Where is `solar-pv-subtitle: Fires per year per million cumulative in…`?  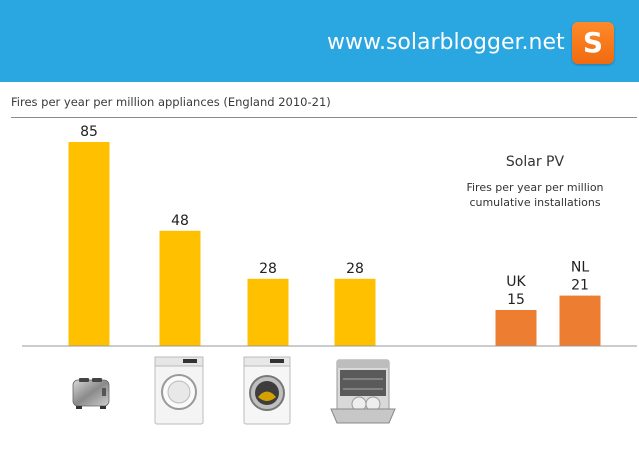 solar-pv-subtitle: Fires per year per million cumulative in… is located at coordinates (535, 195).